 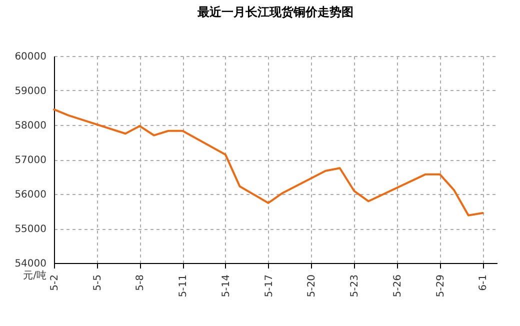 What do you see at coordinates (30, 160) in the screenshot?
I see `y-tick-label: 57000` at bounding box center [30, 160].